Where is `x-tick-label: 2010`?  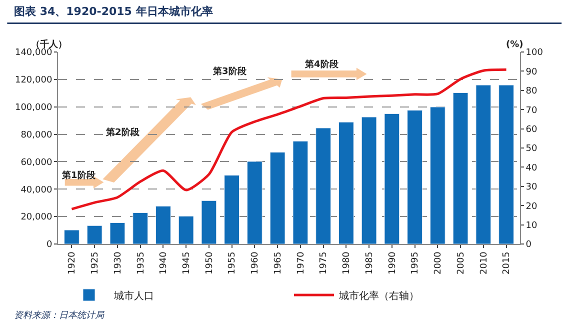
x-tick-label: 2010 is located at coordinates (484, 263).